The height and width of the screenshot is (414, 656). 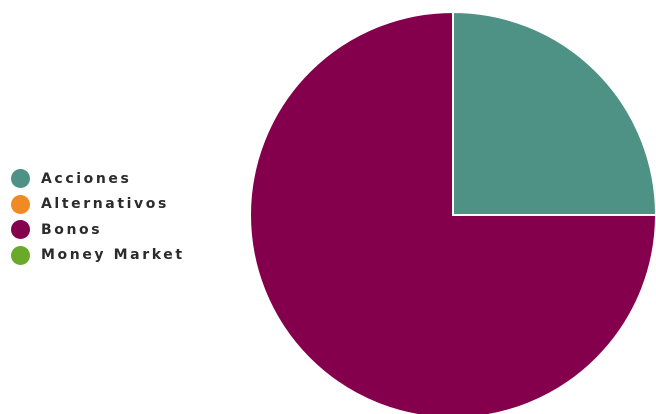 What do you see at coordinates (20, 255) in the screenshot?
I see `legend-swatch-money-market` at bounding box center [20, 255].